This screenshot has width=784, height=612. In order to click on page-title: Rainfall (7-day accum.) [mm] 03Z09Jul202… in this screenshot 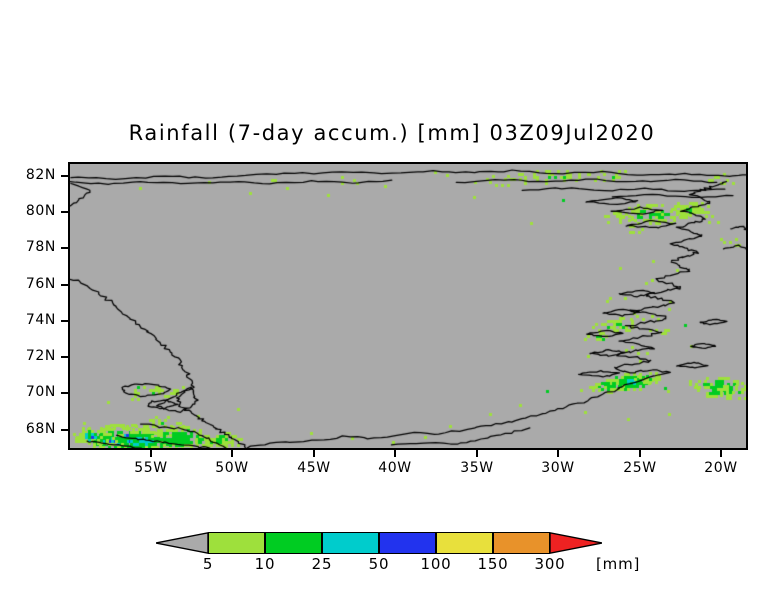, I will do `click(392, 133)`.